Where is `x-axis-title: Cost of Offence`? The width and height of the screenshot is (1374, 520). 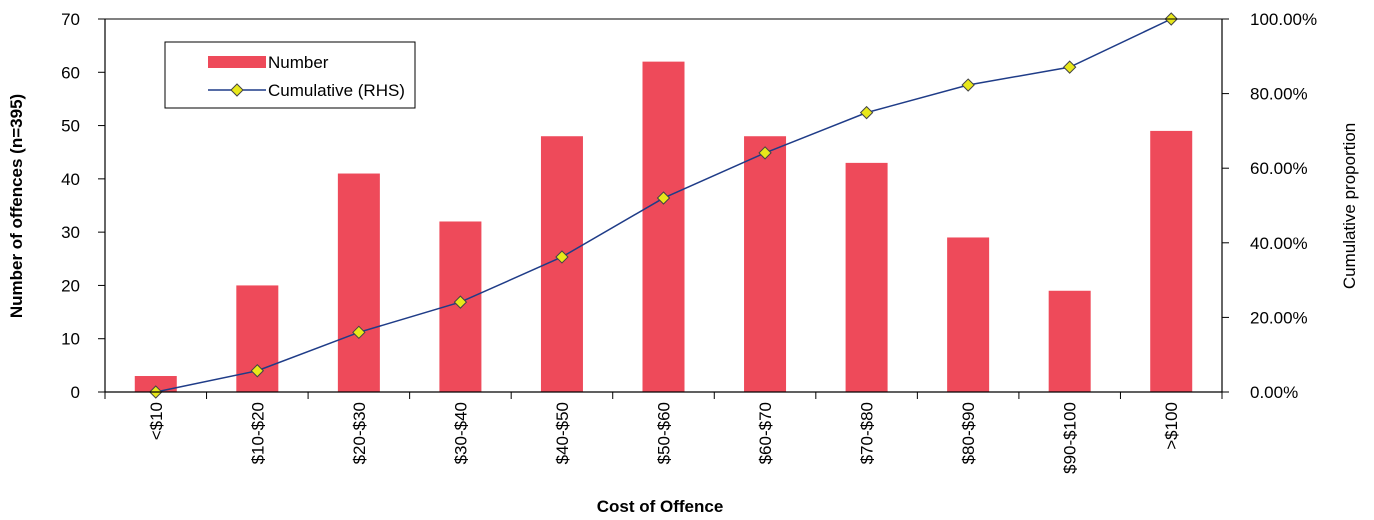 x-axis-title: Cost of Offence is located at coordinates (660, 506).